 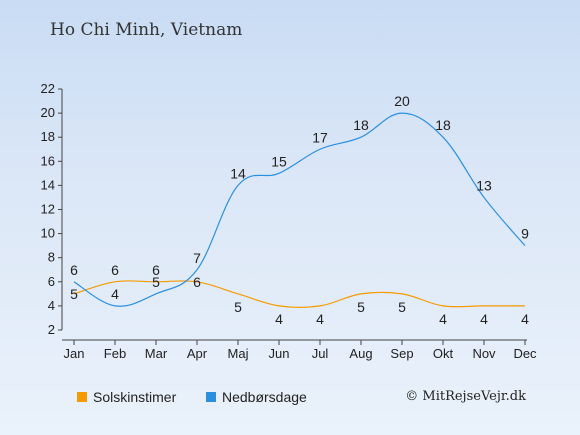 What do you see at coordinates (51, 329) in the screenshot?
I see `y-tick-label: 2` at bounding box center [51, 329].